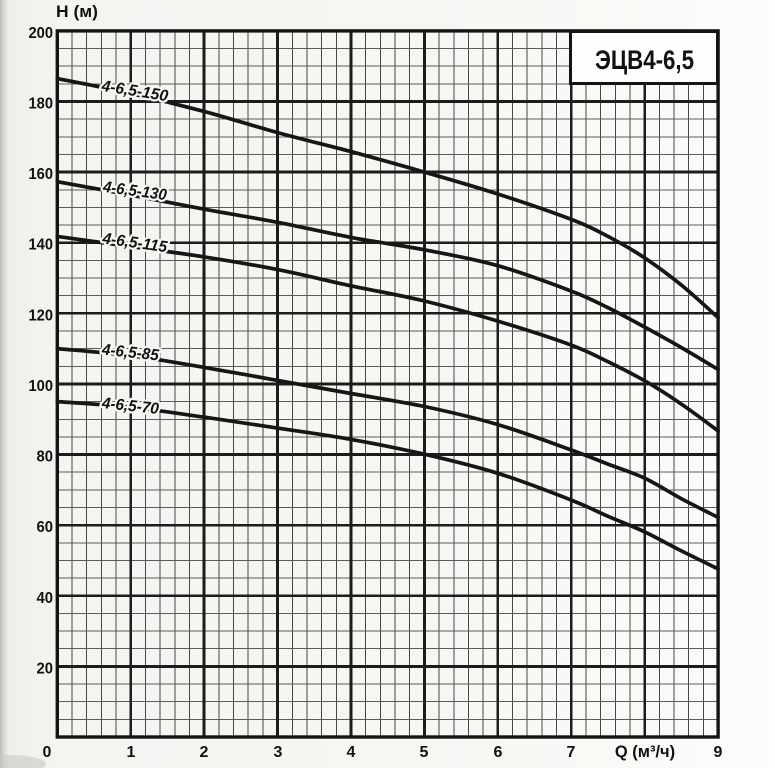  Describe the element at coordinates (498, 752) in the screenshot. I see `svg-text: 6` at that location.